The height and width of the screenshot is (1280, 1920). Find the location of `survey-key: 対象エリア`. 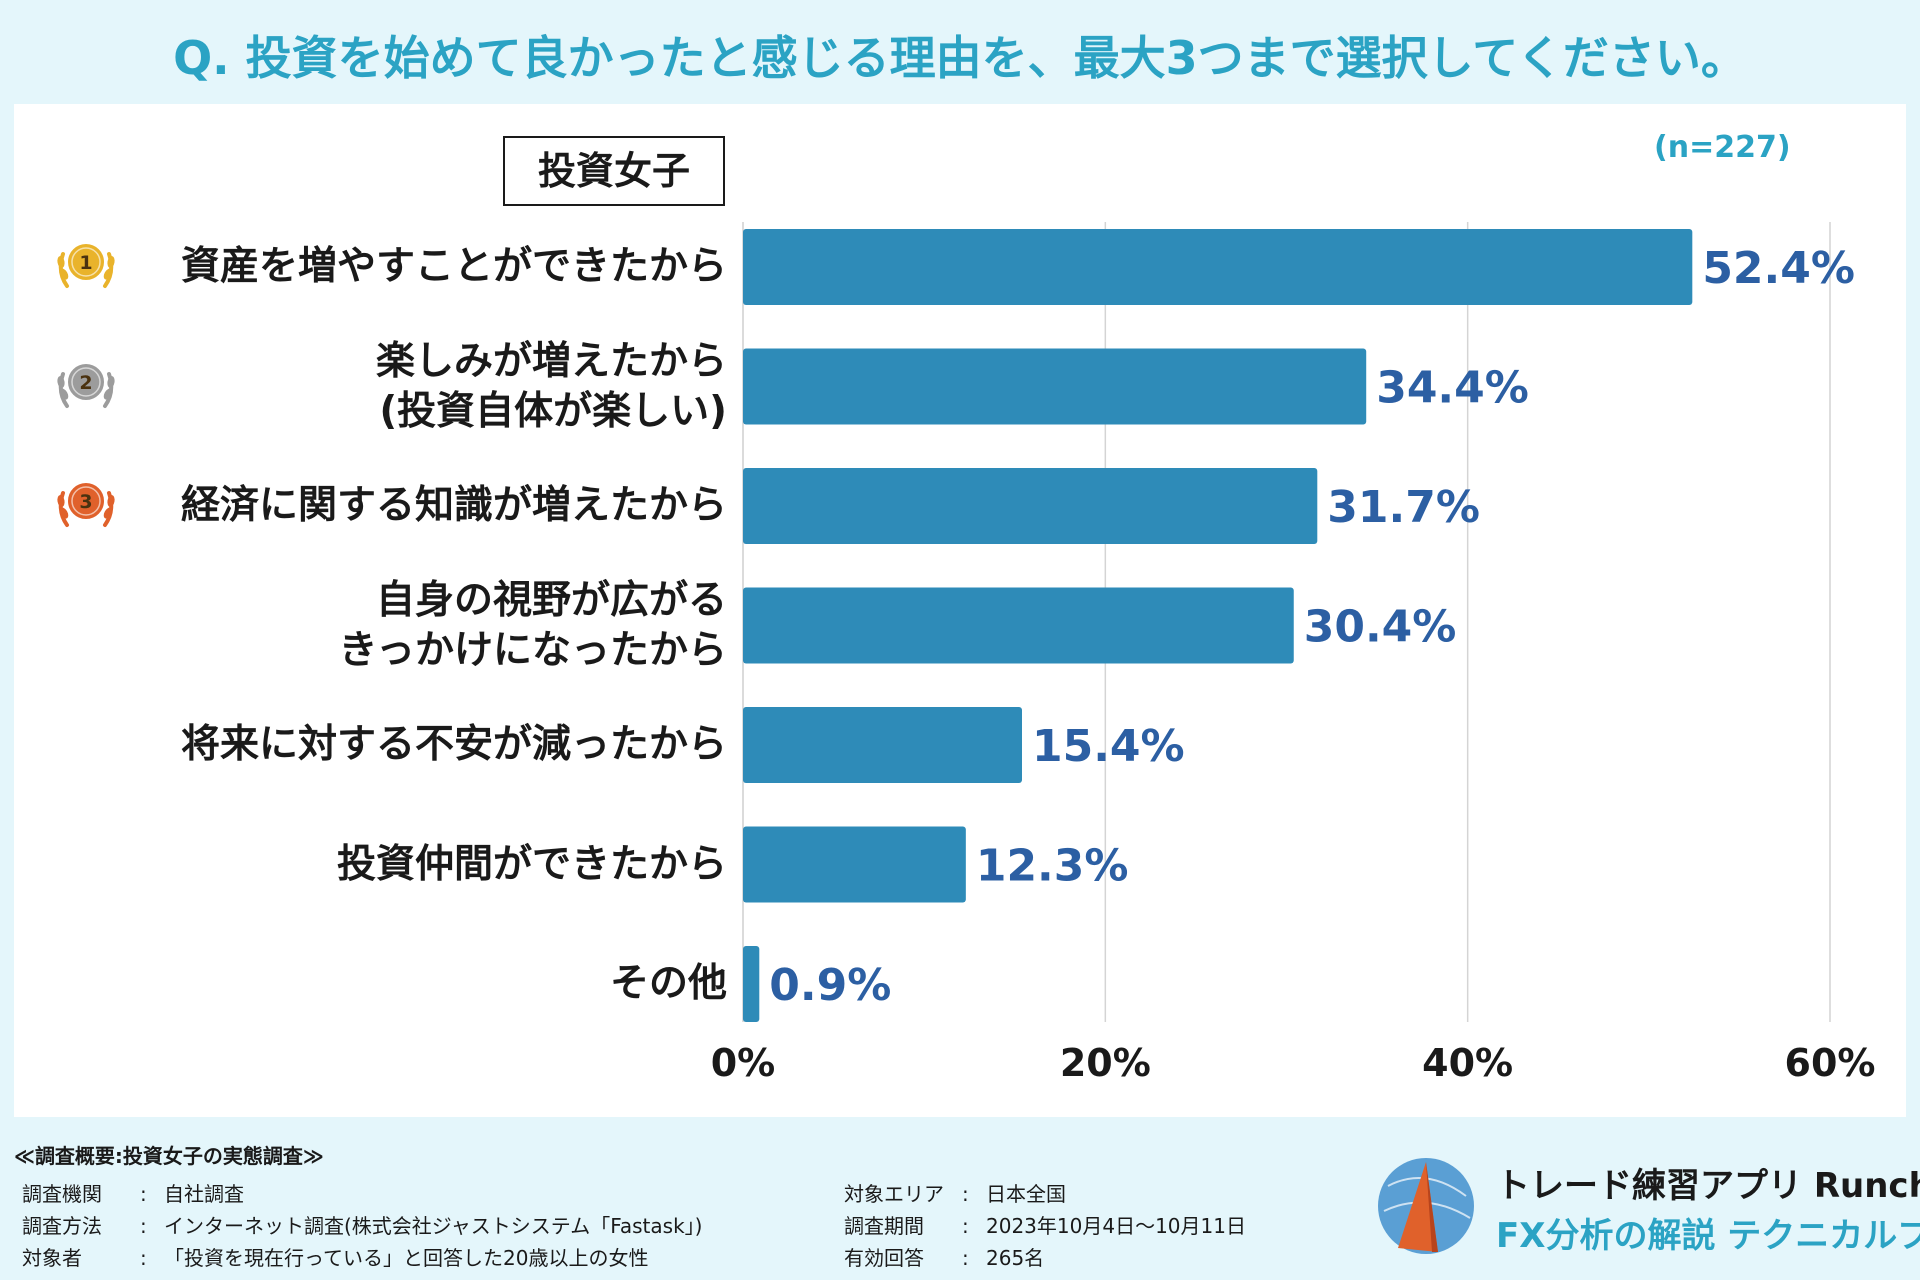

survey-key: 対象エリア is located at coordinates (894, 1194).